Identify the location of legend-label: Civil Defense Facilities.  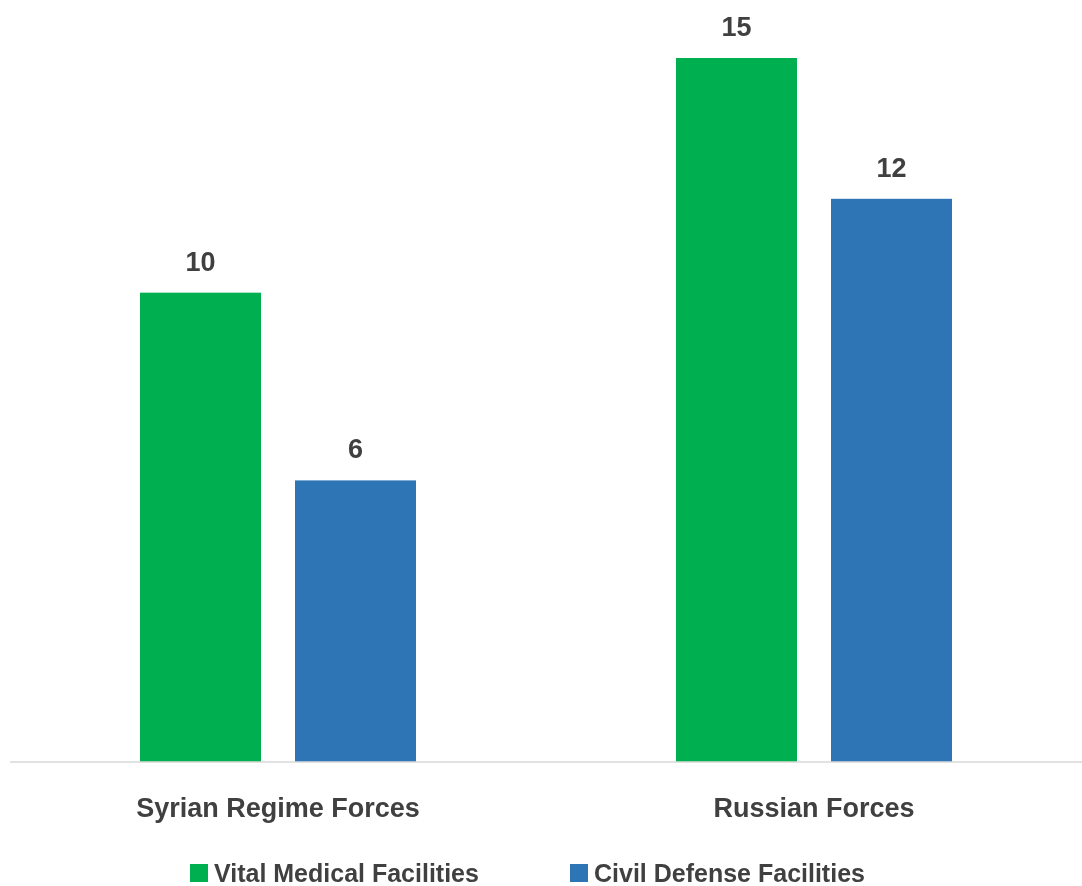
(729, 872).